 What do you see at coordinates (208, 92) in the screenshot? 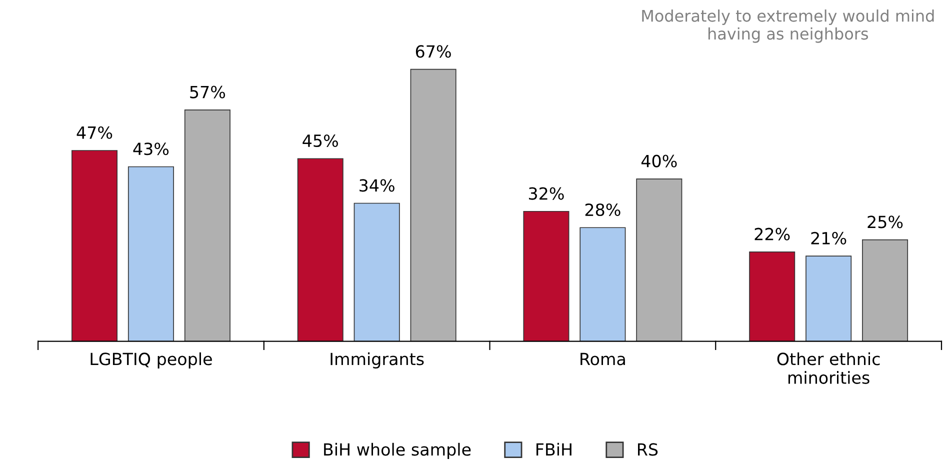
I see `data-label: 57%` at bounding box center [208, 92].